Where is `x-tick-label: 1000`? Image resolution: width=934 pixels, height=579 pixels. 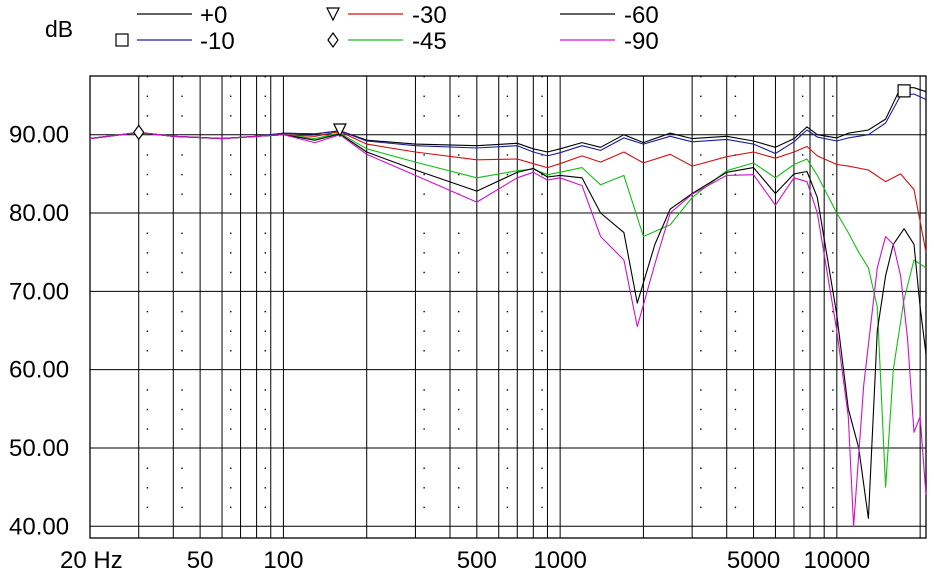 x-tick-label: 1000 is located at coordinates (559, 560).